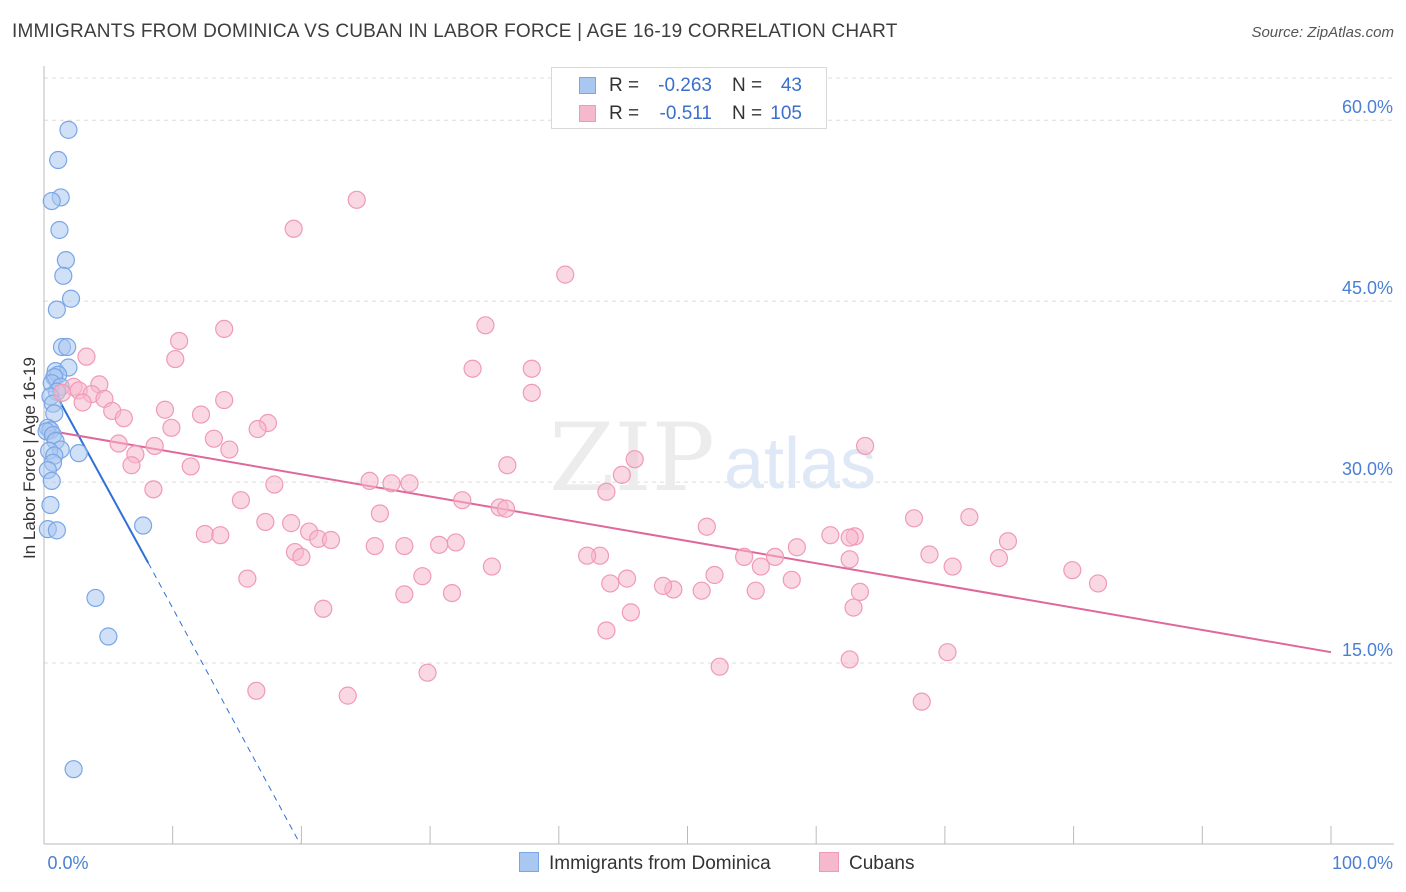 Image resolution: width=1406 pixels, height=892 pixels. Describe the element at coordinates (685, 113) in the screenshot. I see `r-value: -0.511` at that location.